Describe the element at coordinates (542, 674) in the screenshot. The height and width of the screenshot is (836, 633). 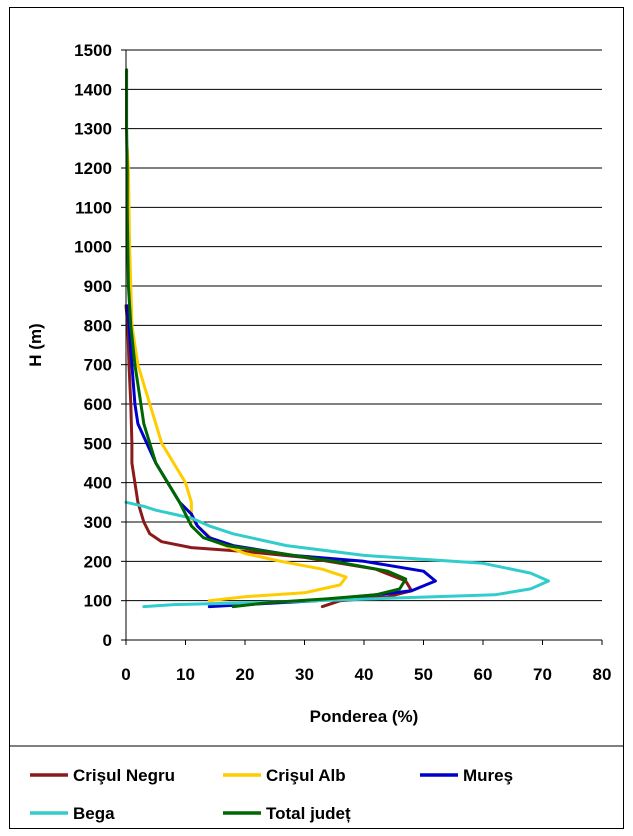
I see `x-tick-label: 70` at that location.